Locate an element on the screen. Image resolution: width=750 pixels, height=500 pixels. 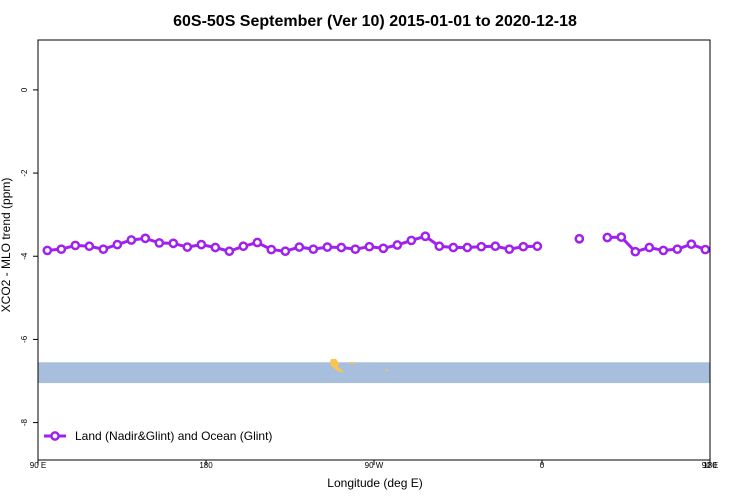
x-axis-label: Longitude (deg E) is located at coordinates (374, 483).